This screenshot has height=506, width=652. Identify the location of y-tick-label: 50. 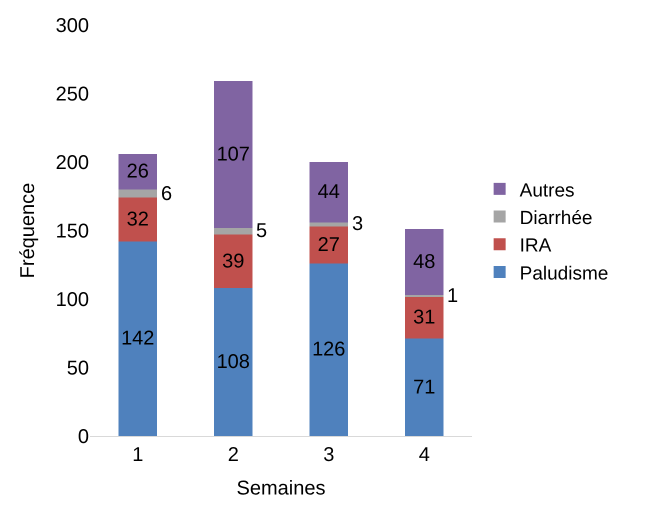
(77, 369).